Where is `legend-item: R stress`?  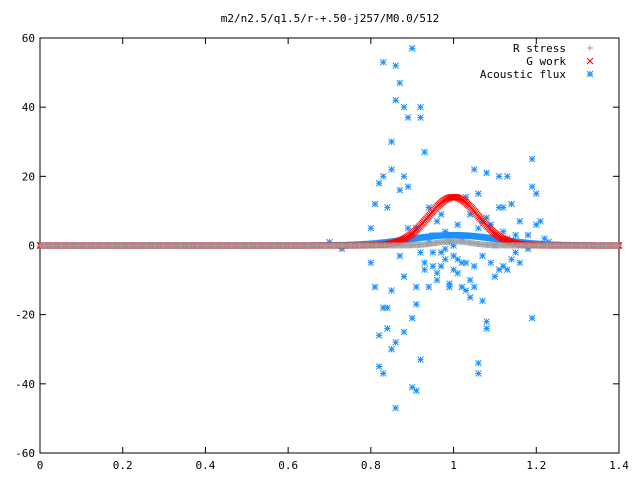 legend-item: R stress is located at coordinates (553, 48).